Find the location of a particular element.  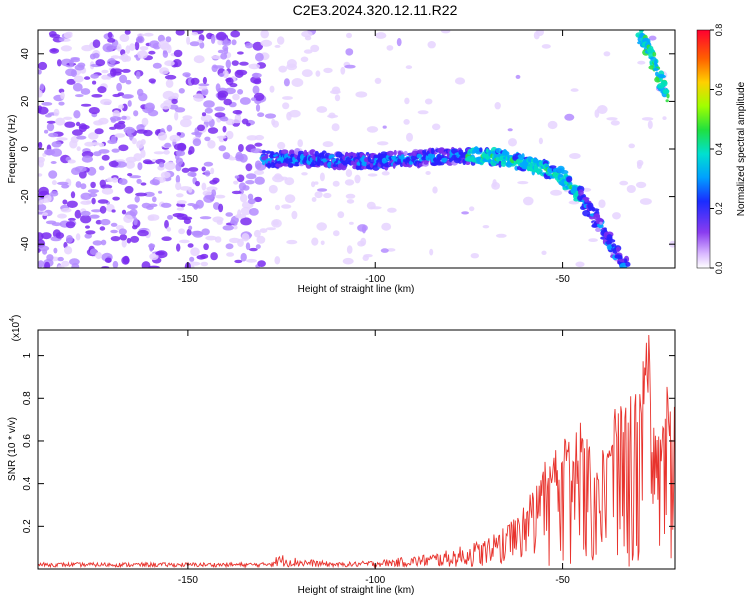

snr-y-tick-label: 0.6 is located at coordinates (27, 441).